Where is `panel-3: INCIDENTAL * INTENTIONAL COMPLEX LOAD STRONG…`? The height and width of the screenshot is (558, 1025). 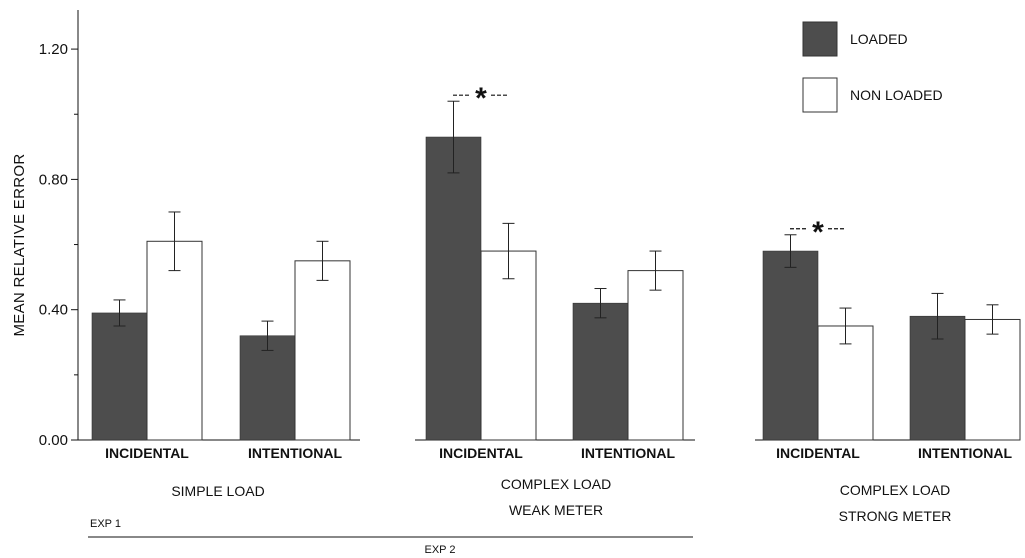 panel-3: INCIDENTAL * INTENTIONAL COMPLEX LOAD STRONG… is located at coordinates (888, 370).